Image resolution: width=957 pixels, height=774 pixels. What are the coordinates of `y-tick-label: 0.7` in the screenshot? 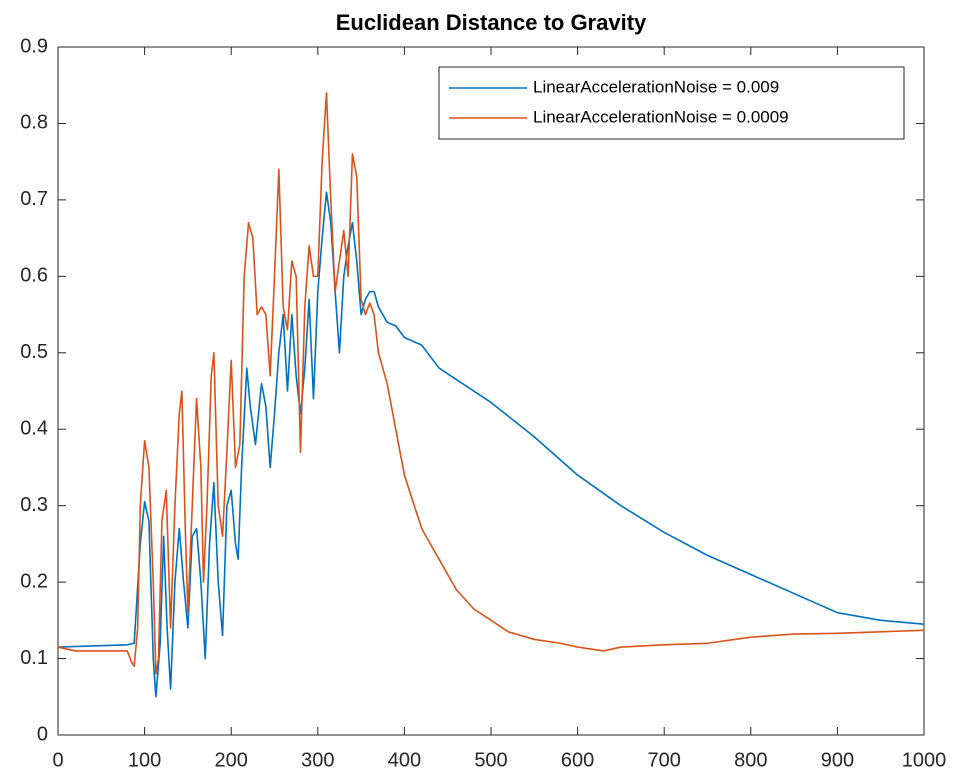 It's located at (34, 199).